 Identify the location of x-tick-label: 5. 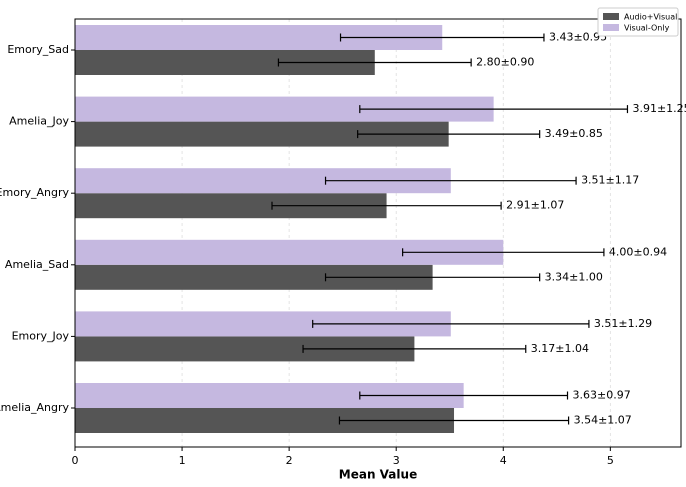
(610, 460).